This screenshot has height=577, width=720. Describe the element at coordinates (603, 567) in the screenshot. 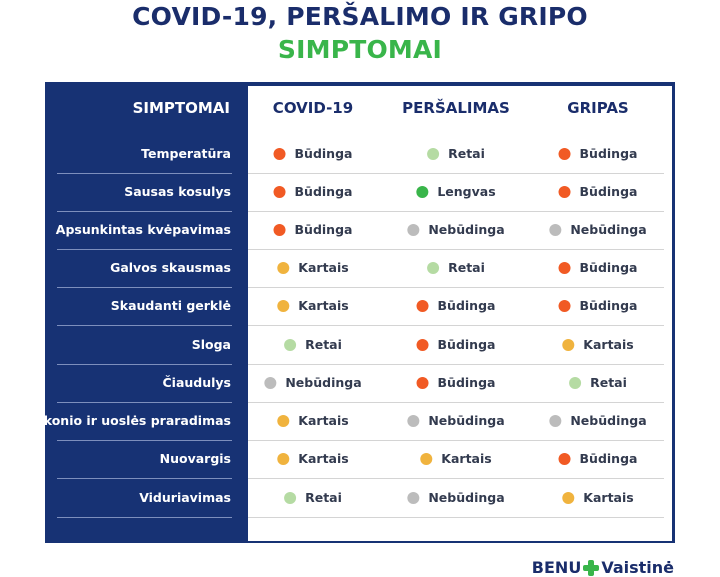

I see `brand-logo: BENU Vaistinė` at that location.